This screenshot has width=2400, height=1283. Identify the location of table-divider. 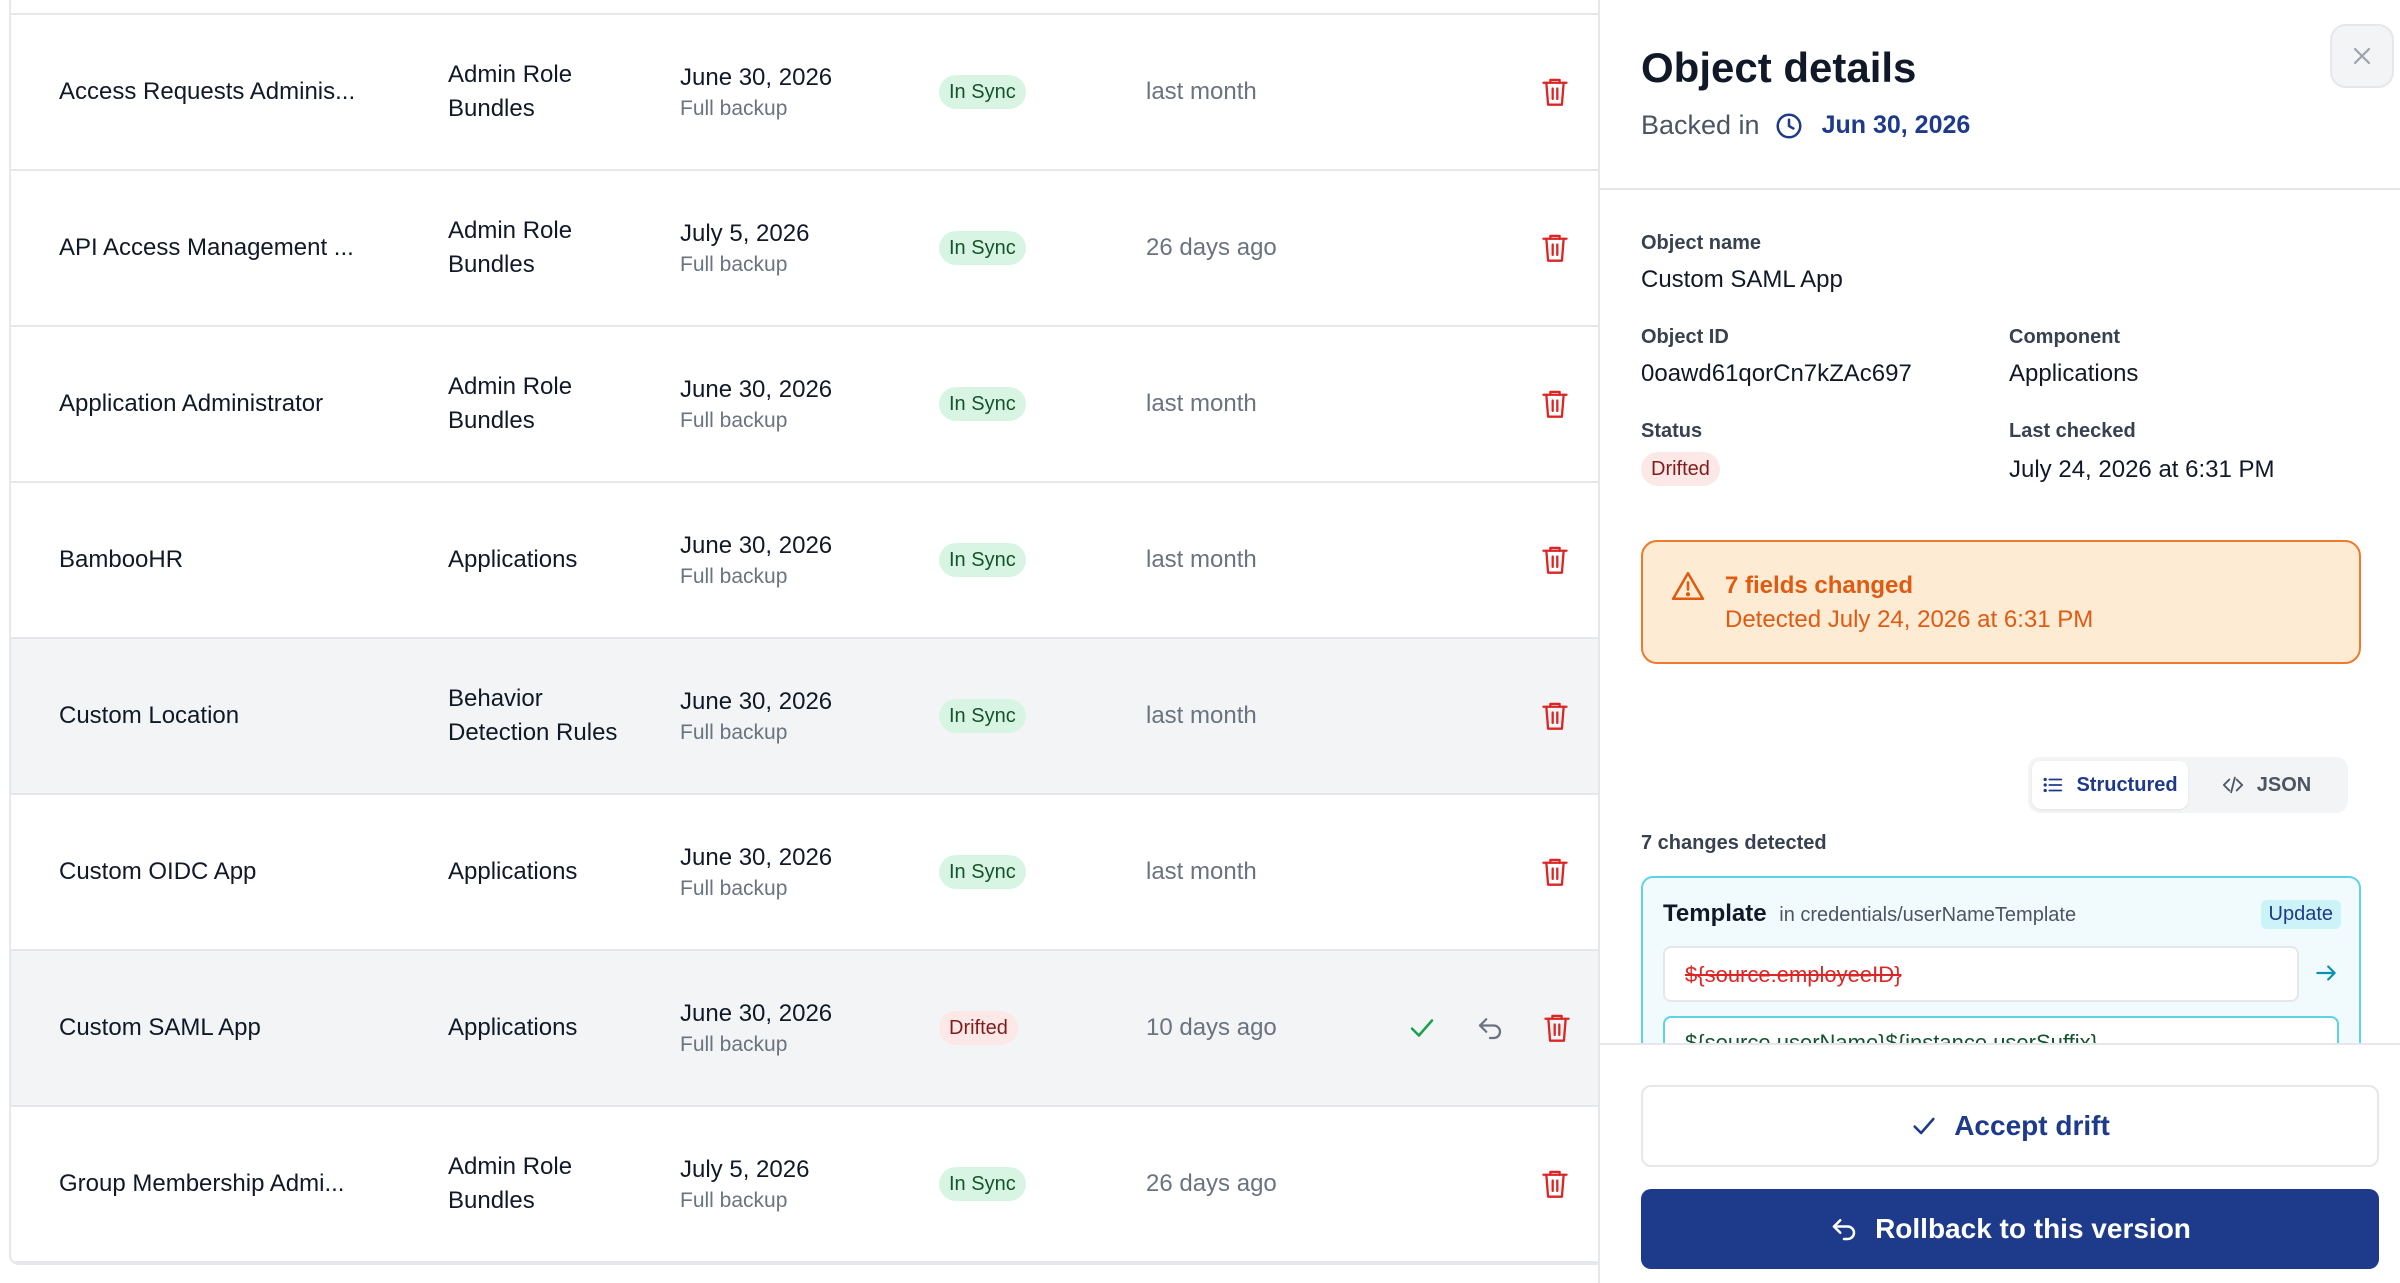
(804, 14).